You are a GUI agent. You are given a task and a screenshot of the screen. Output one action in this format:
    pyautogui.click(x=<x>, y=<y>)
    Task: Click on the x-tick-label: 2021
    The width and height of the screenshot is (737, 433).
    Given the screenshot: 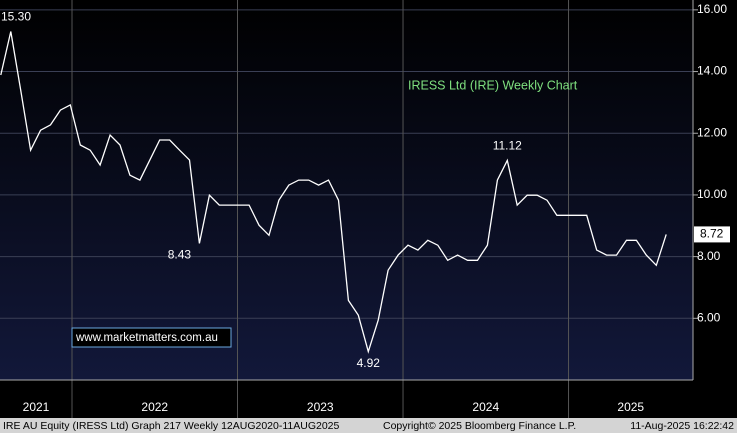 What is the action you would take?
    pyautogui.click(x=36, y=407)
    